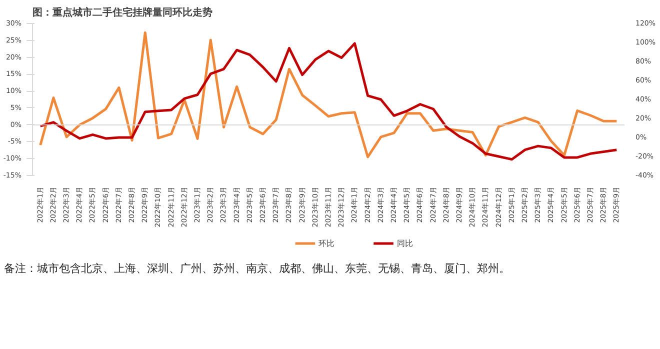 Image resolution: width=660 pixels, height=349 pixels. What do you see at coordinates (326, 243) in the screenshot?
I see `legend-label: 环比` at bounding box center [326, 243].